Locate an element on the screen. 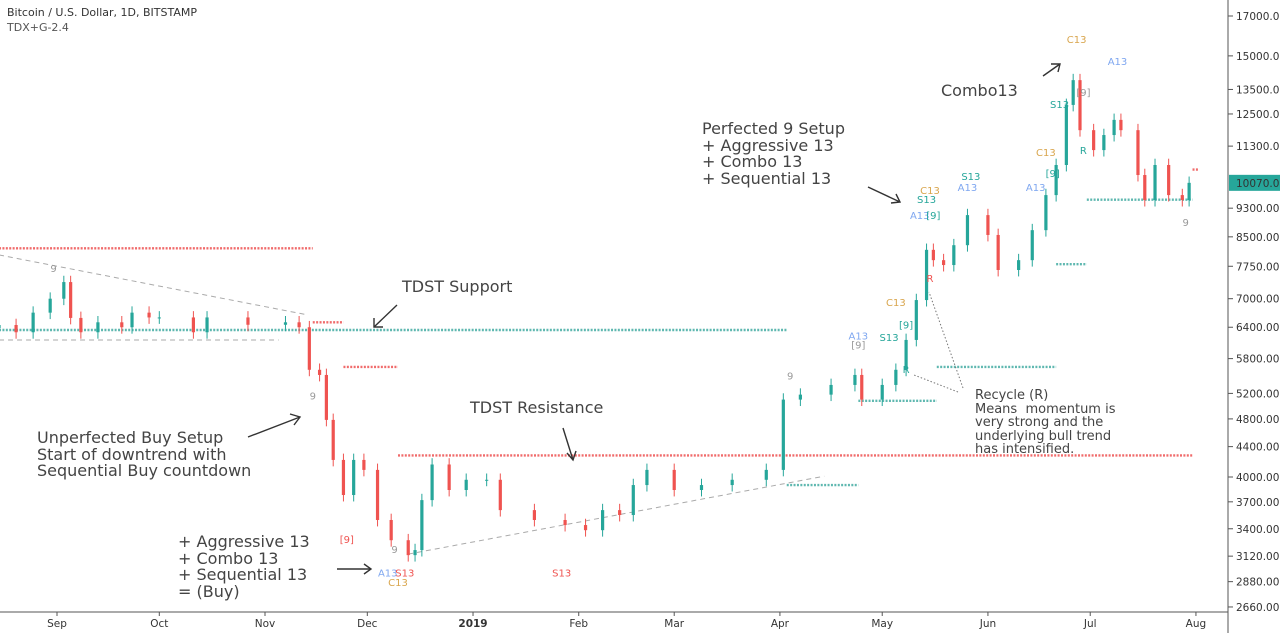 This screenshot has width=1280, height=633. td-marker-label: [9] is located at coordinates (1083, 93).